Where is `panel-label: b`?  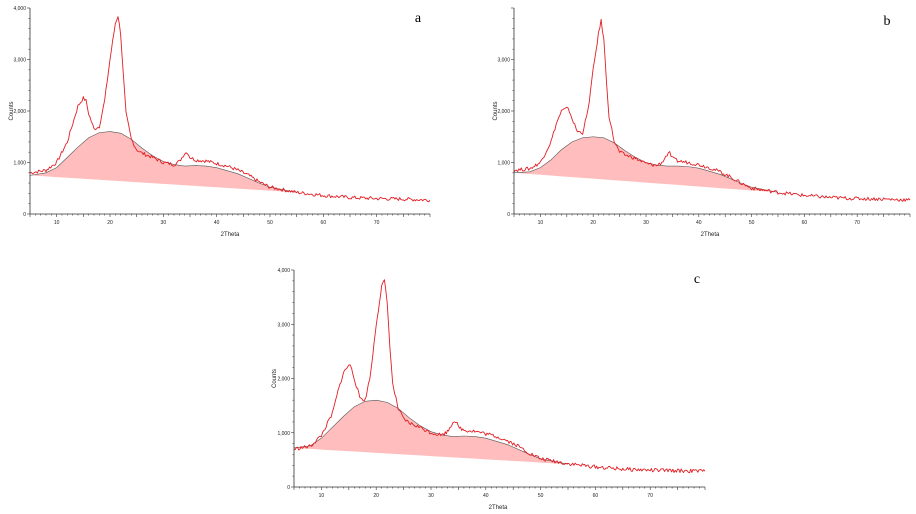
panel-label: b is located at coordinates (887, 21).